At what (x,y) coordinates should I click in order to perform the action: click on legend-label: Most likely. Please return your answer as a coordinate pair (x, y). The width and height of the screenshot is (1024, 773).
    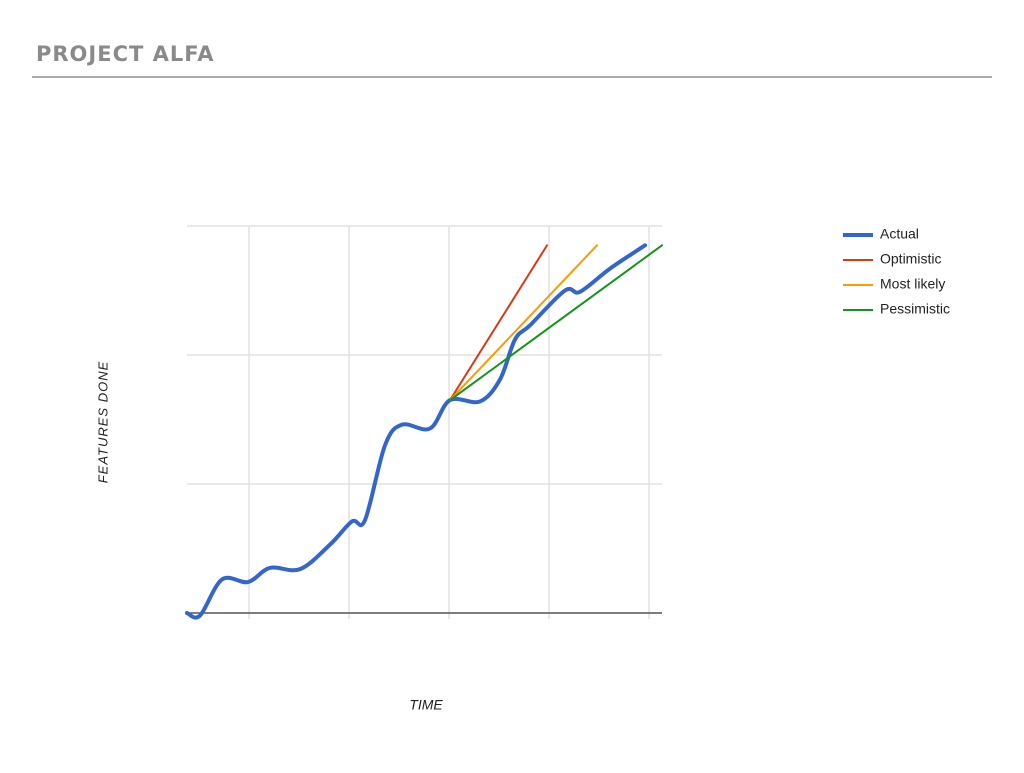
    Looking at the image, I should click on (912, 284).